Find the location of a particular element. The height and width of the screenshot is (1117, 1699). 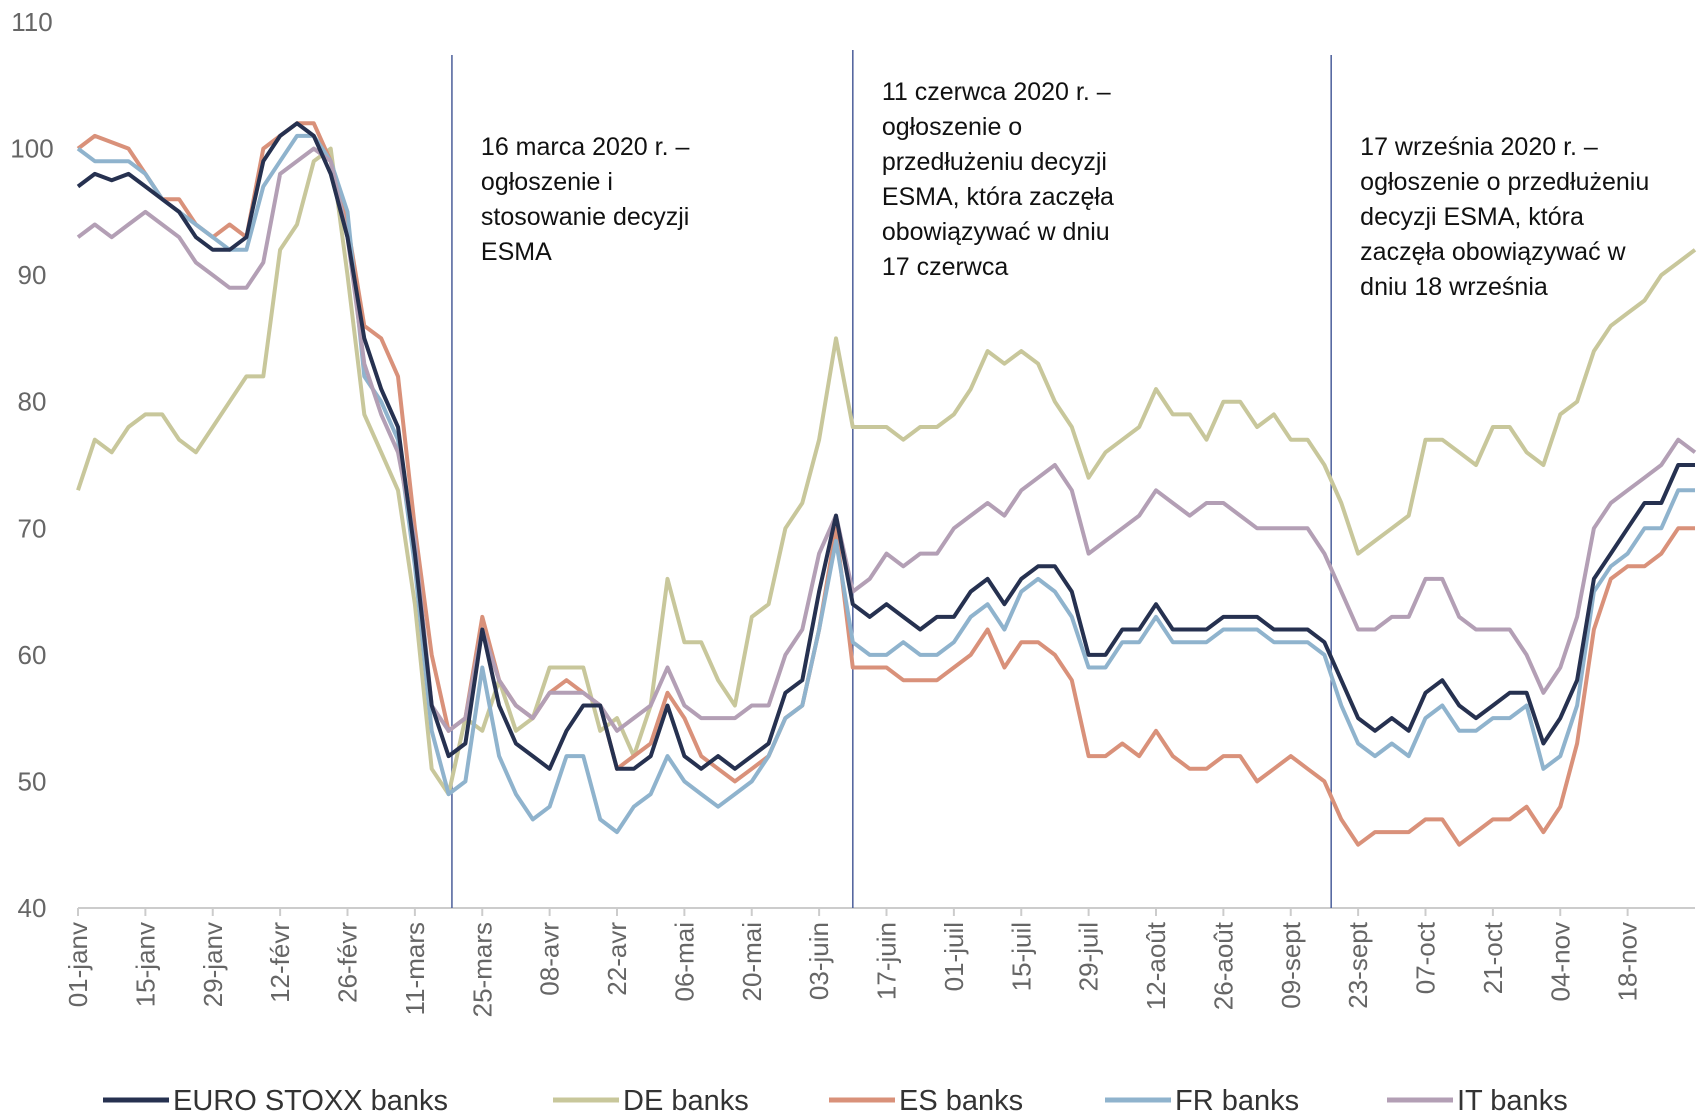

x-tick-label: 15-janv is located at coordinates (145, 964).